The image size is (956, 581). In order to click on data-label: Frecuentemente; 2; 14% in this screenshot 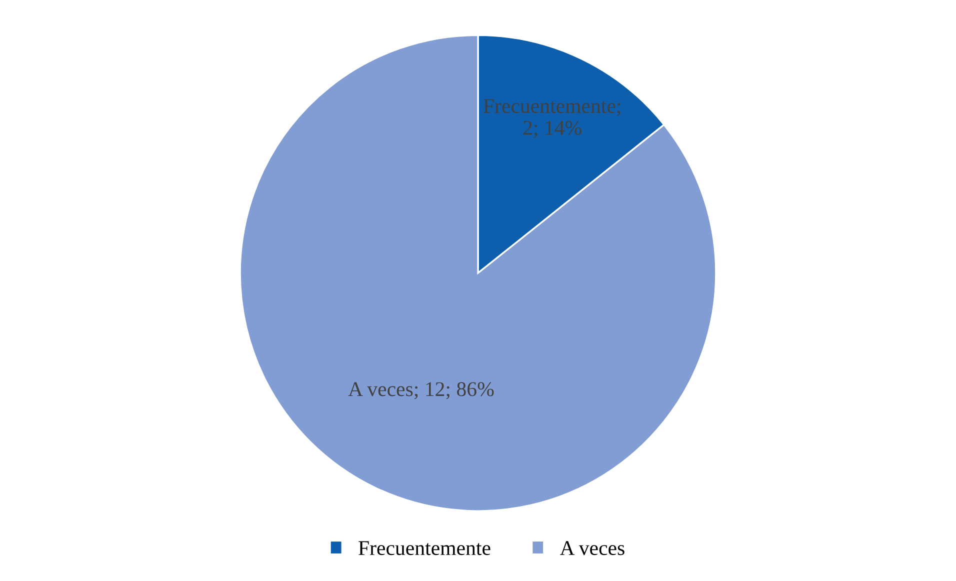, I will do `click(552, 118)`.